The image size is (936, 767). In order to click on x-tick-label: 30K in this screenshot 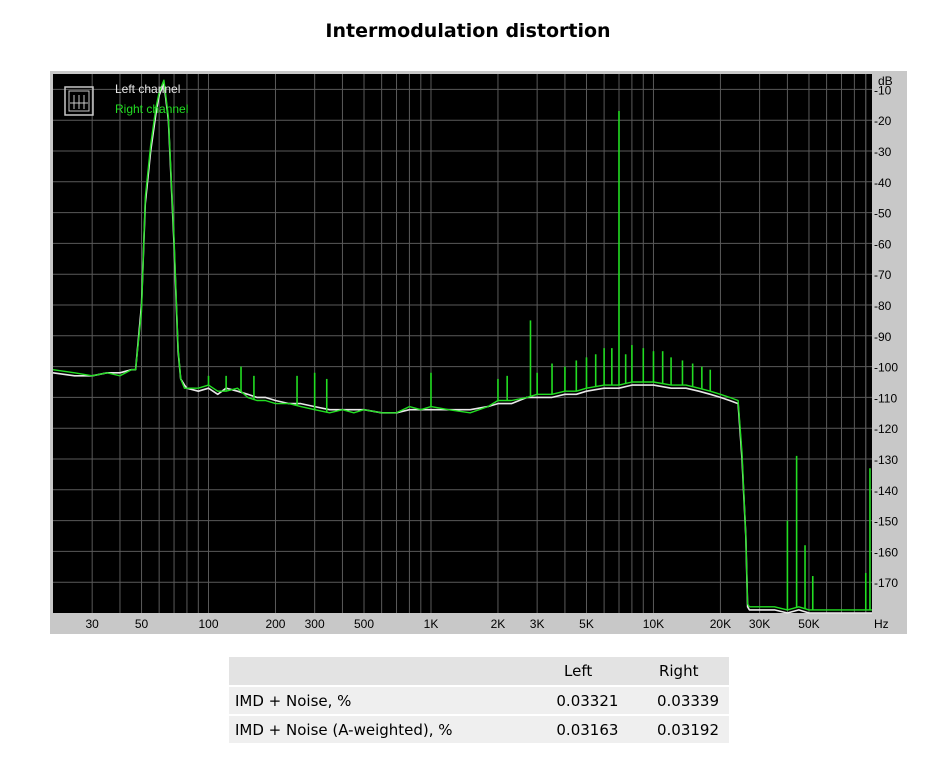, I will do `click(759, 624)`.